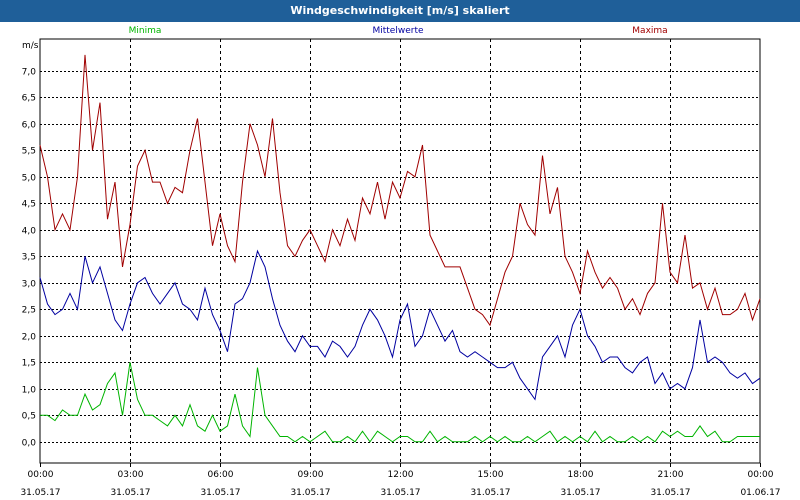  I want to click on y-tick-label: 3,5, so click(29, 258).